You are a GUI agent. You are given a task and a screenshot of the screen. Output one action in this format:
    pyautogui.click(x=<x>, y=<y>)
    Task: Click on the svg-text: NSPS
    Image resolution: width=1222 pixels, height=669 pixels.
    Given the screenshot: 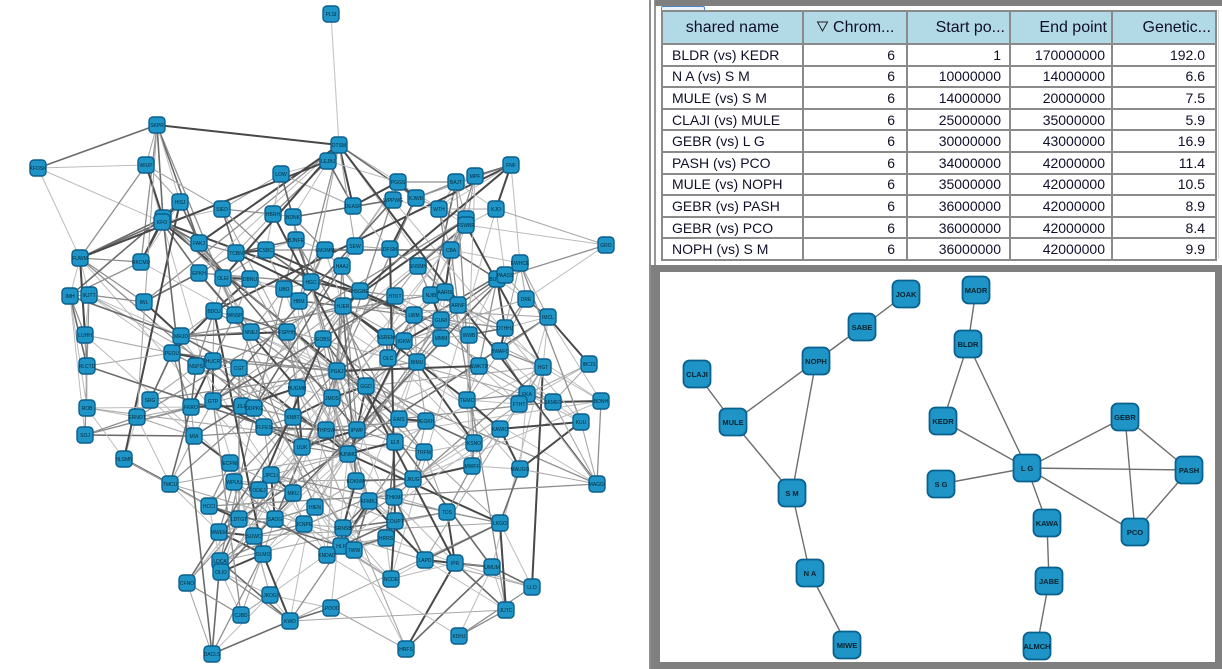 What is the action you would take?
    pyautogui.click(x=196, y=367)
    